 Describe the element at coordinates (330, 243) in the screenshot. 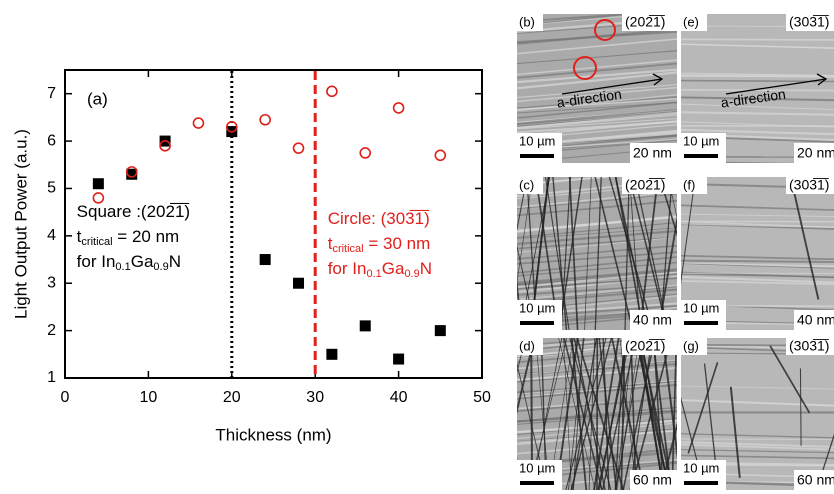

I see `annotation-part: t` at that location.